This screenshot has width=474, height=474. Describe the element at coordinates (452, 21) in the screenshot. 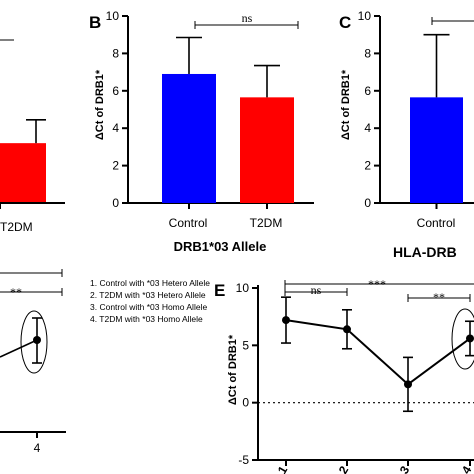

I see `significance-bracket-c` at that location.